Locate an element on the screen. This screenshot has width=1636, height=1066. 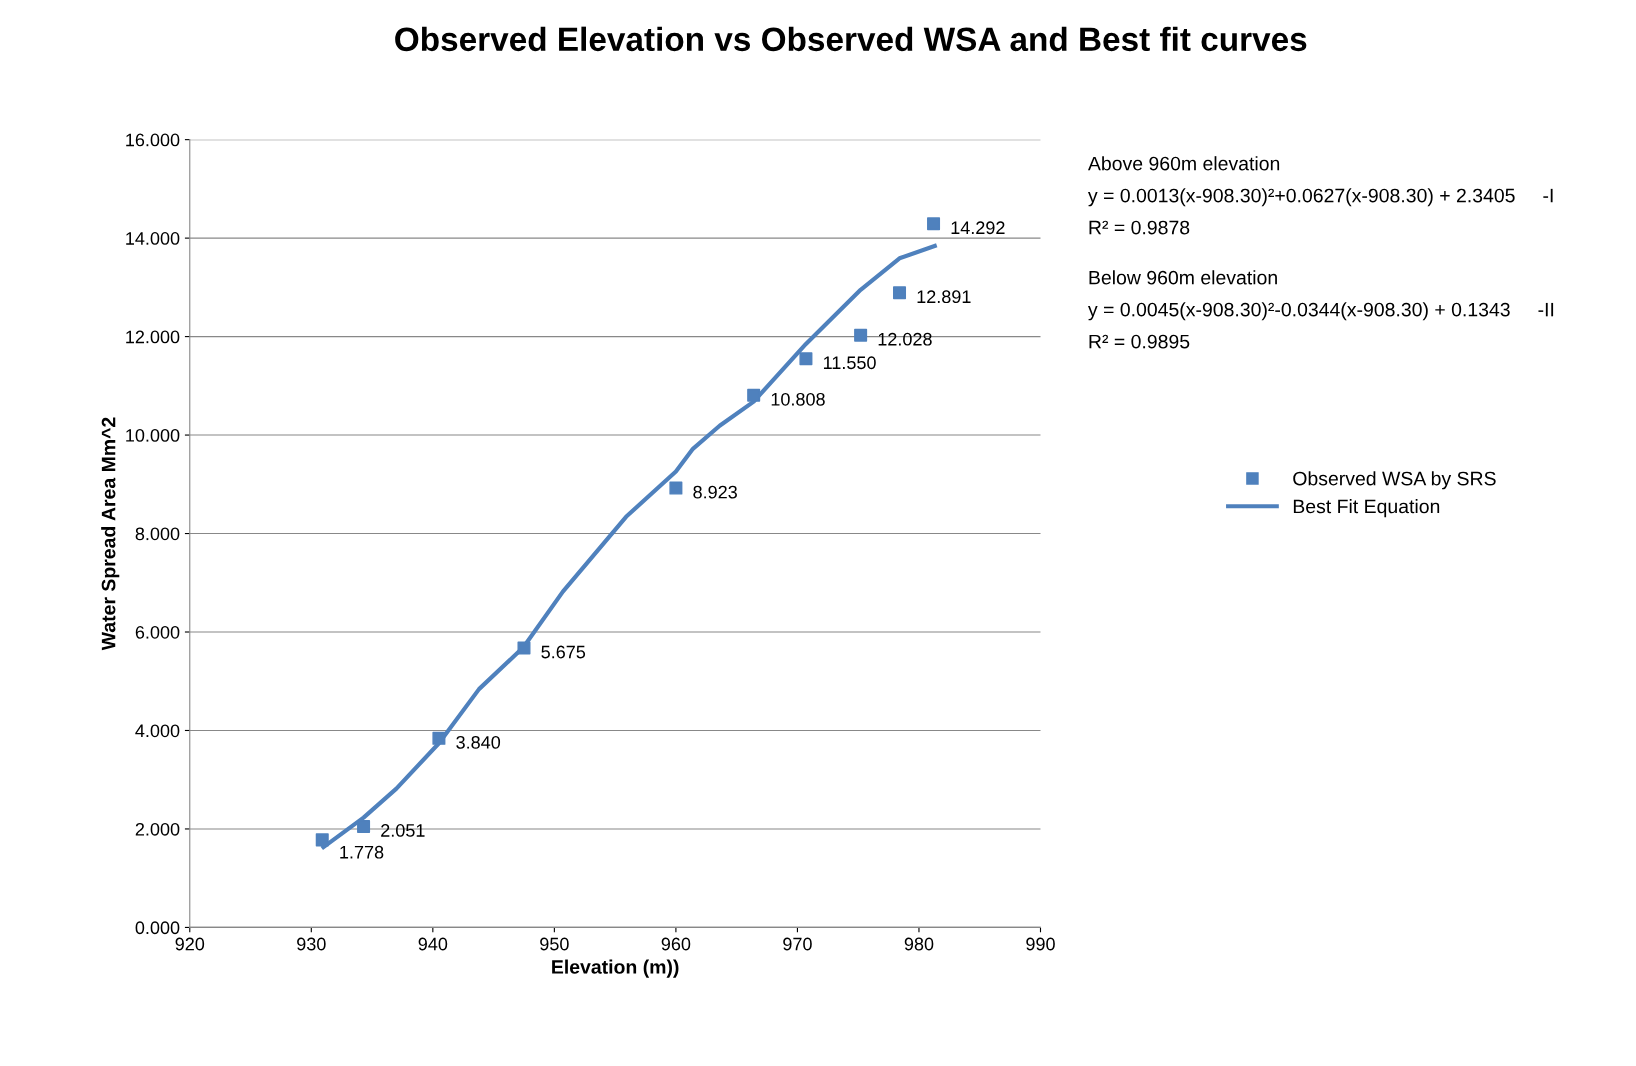
y-tick-label: 14.000 is located at coordinates (153, 238).